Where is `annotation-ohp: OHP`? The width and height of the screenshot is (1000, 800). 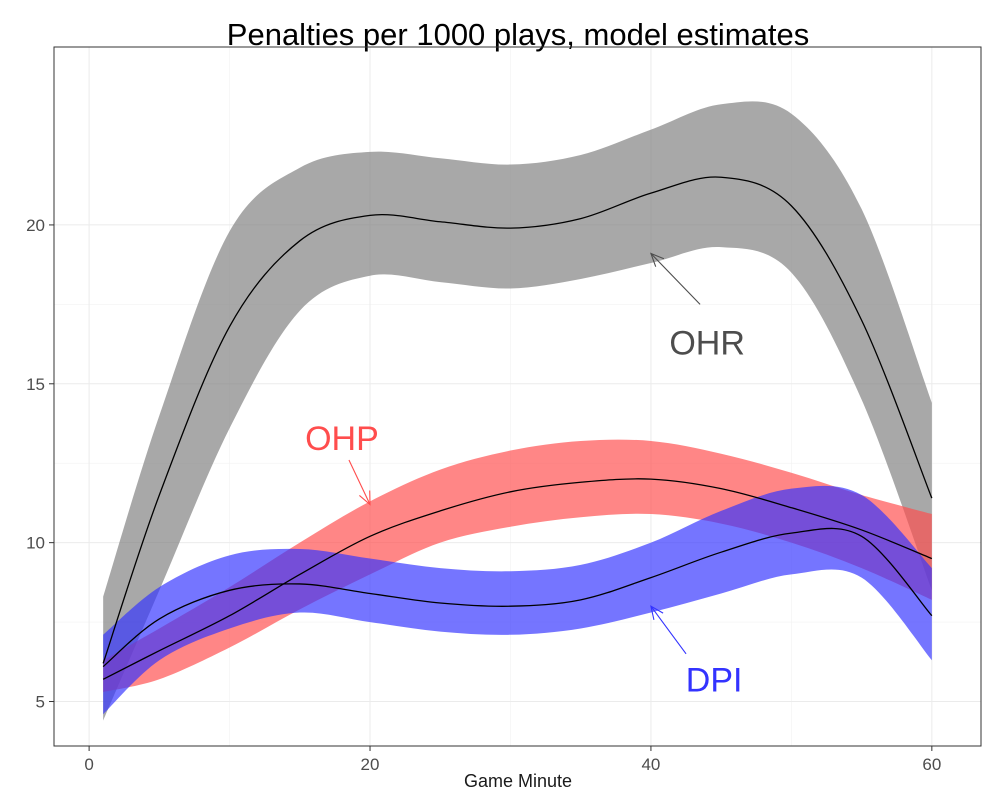 annotation-ohp: OHP is located at coordinates (342, 439).